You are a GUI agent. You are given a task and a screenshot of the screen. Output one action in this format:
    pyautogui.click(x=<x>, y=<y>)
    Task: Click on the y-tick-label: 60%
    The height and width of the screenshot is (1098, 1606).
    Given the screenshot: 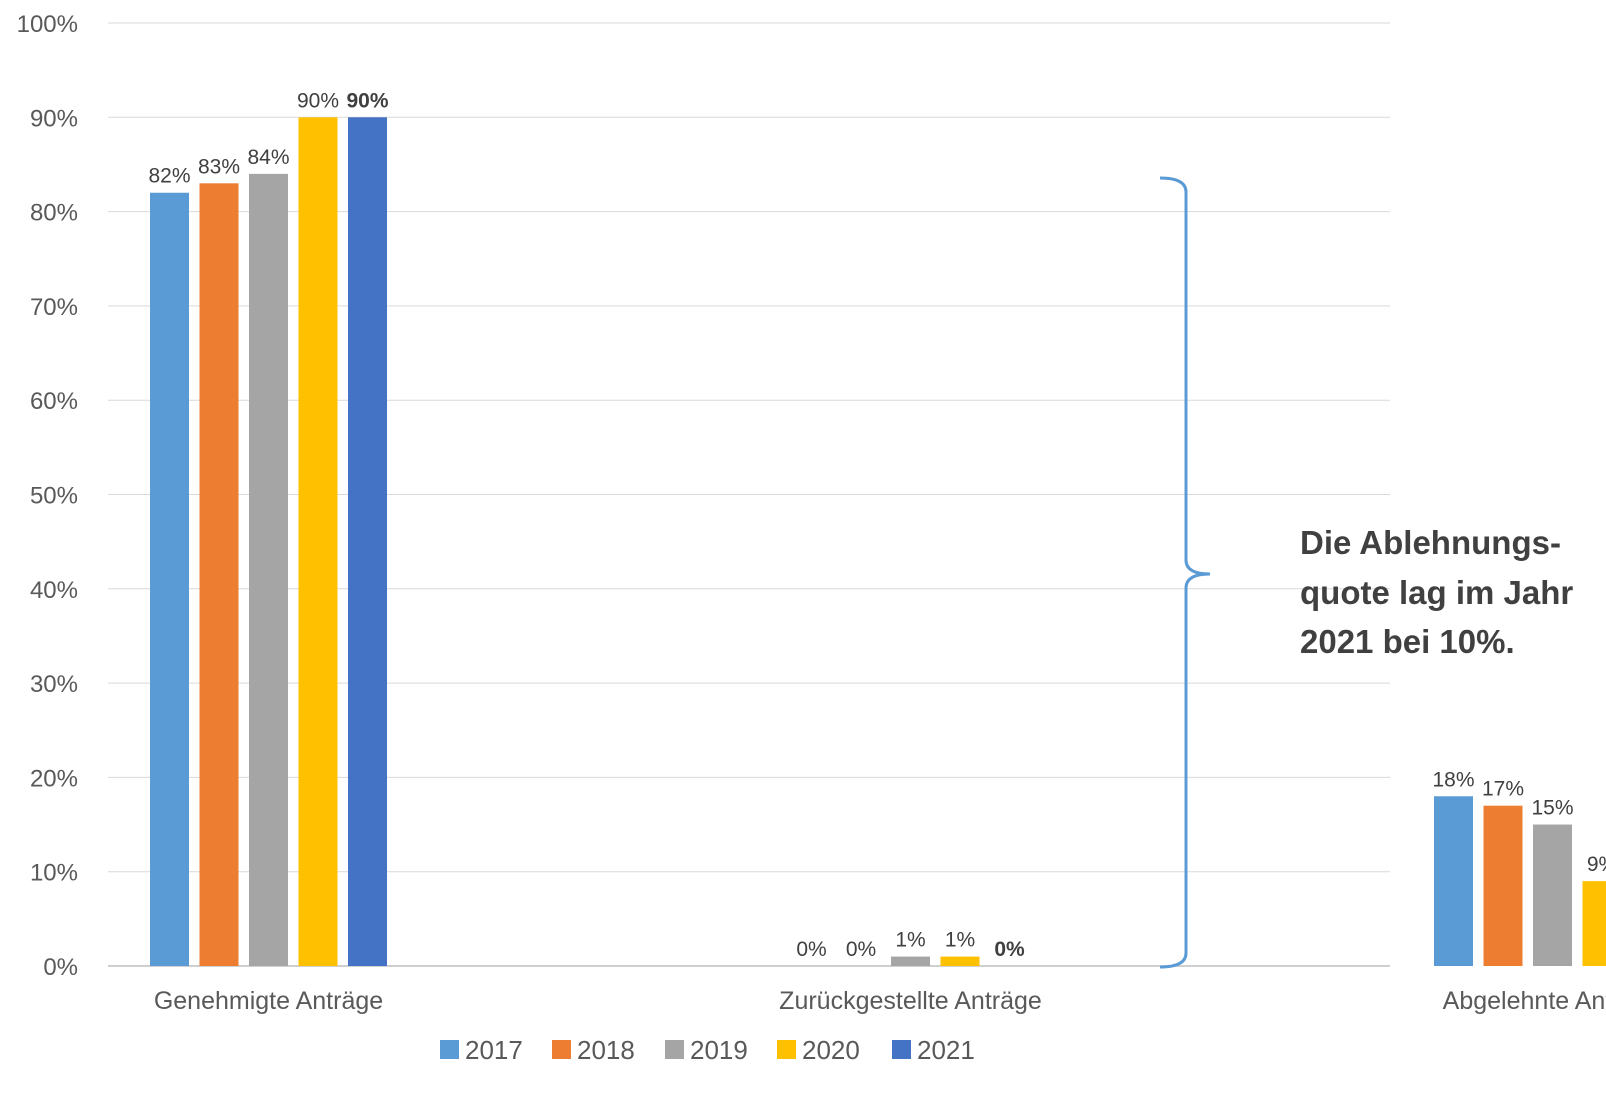 What is the action you would take?
    pyautogui.click(x=54, y=401)
    